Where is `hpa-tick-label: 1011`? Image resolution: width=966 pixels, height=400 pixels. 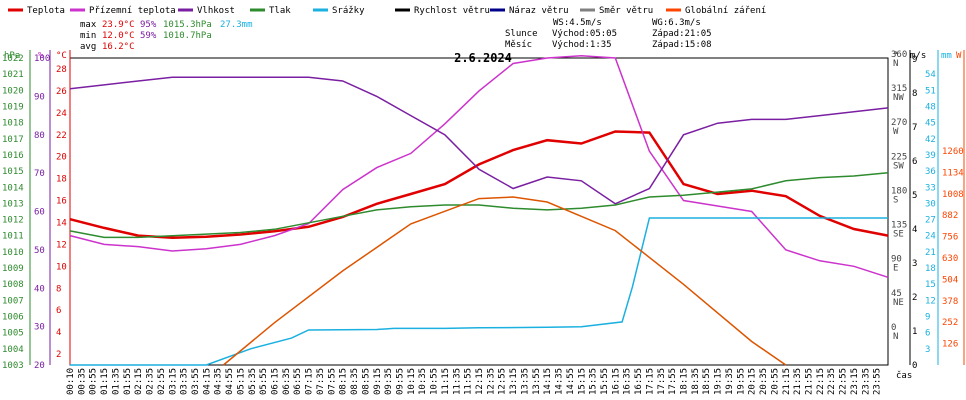
hpa-tick-label: 1011 is located at coordinates (13, 237).